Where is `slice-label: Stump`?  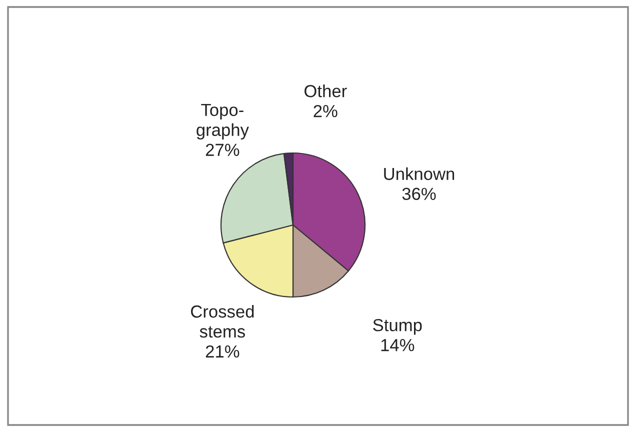 slice-label: Stump is located at coordinates (397, 326).